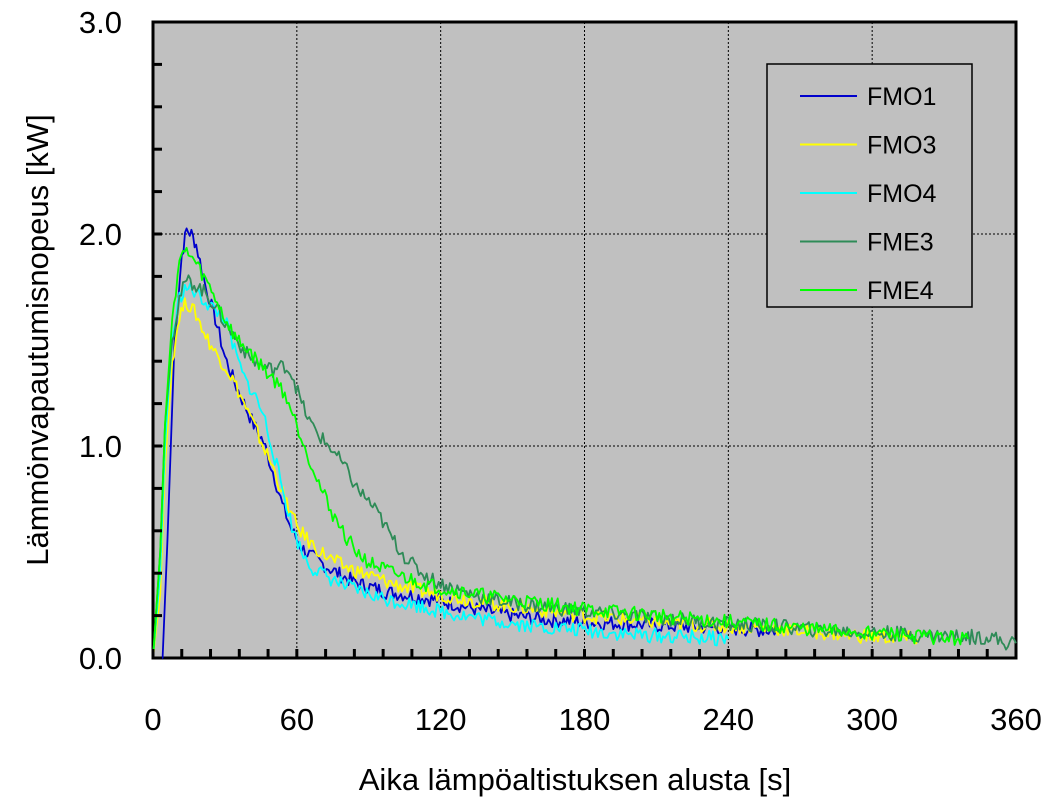  I want to click on x-tick-label: 0, so click(152, 719).